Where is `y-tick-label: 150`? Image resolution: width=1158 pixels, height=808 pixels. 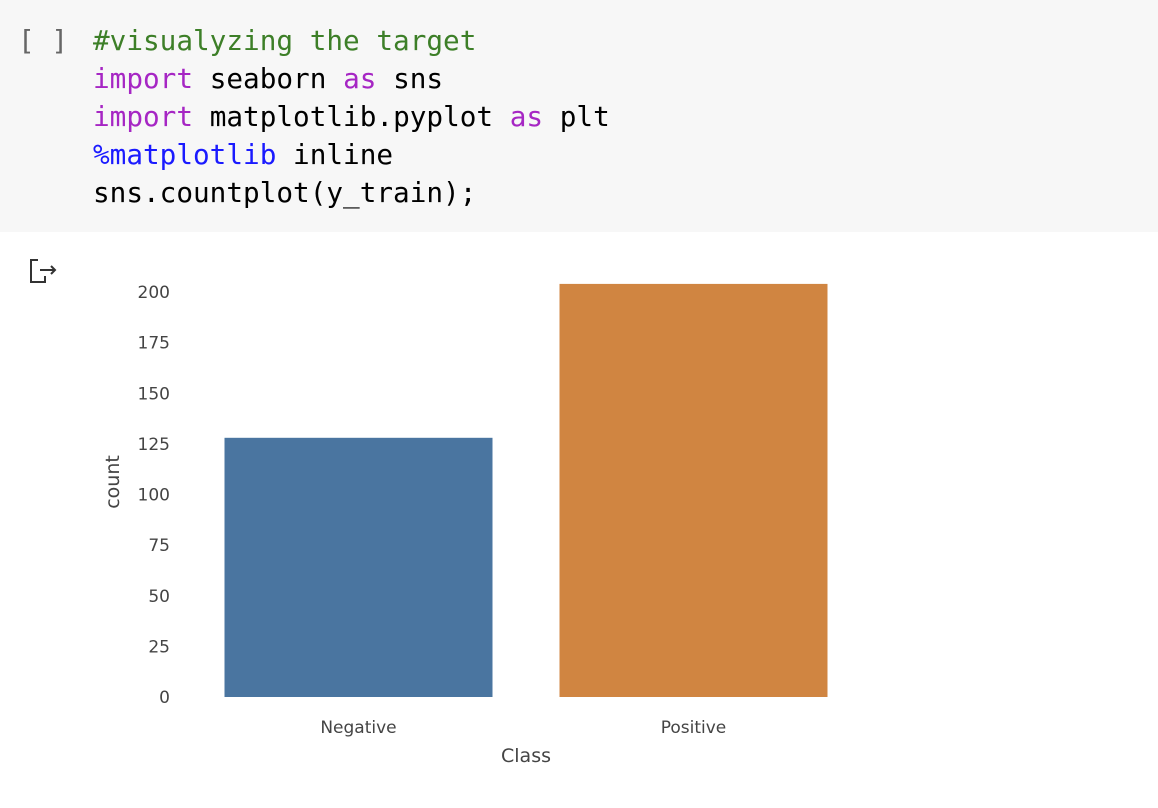
y-tick-label: 150 is located at coordinates (154, 394).